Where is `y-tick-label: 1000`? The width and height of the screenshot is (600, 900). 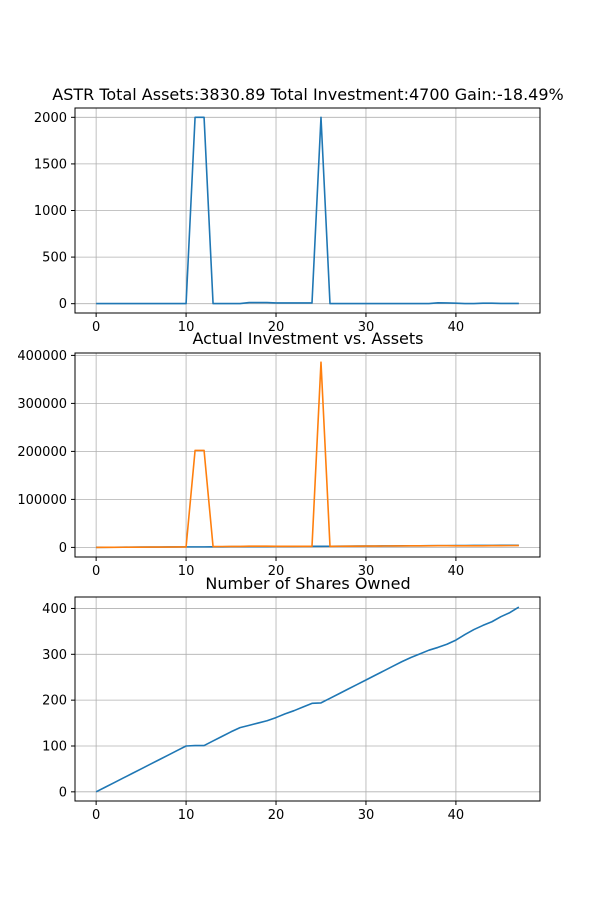 y-tick-label: 1000 is located at coordinates (50, 211).